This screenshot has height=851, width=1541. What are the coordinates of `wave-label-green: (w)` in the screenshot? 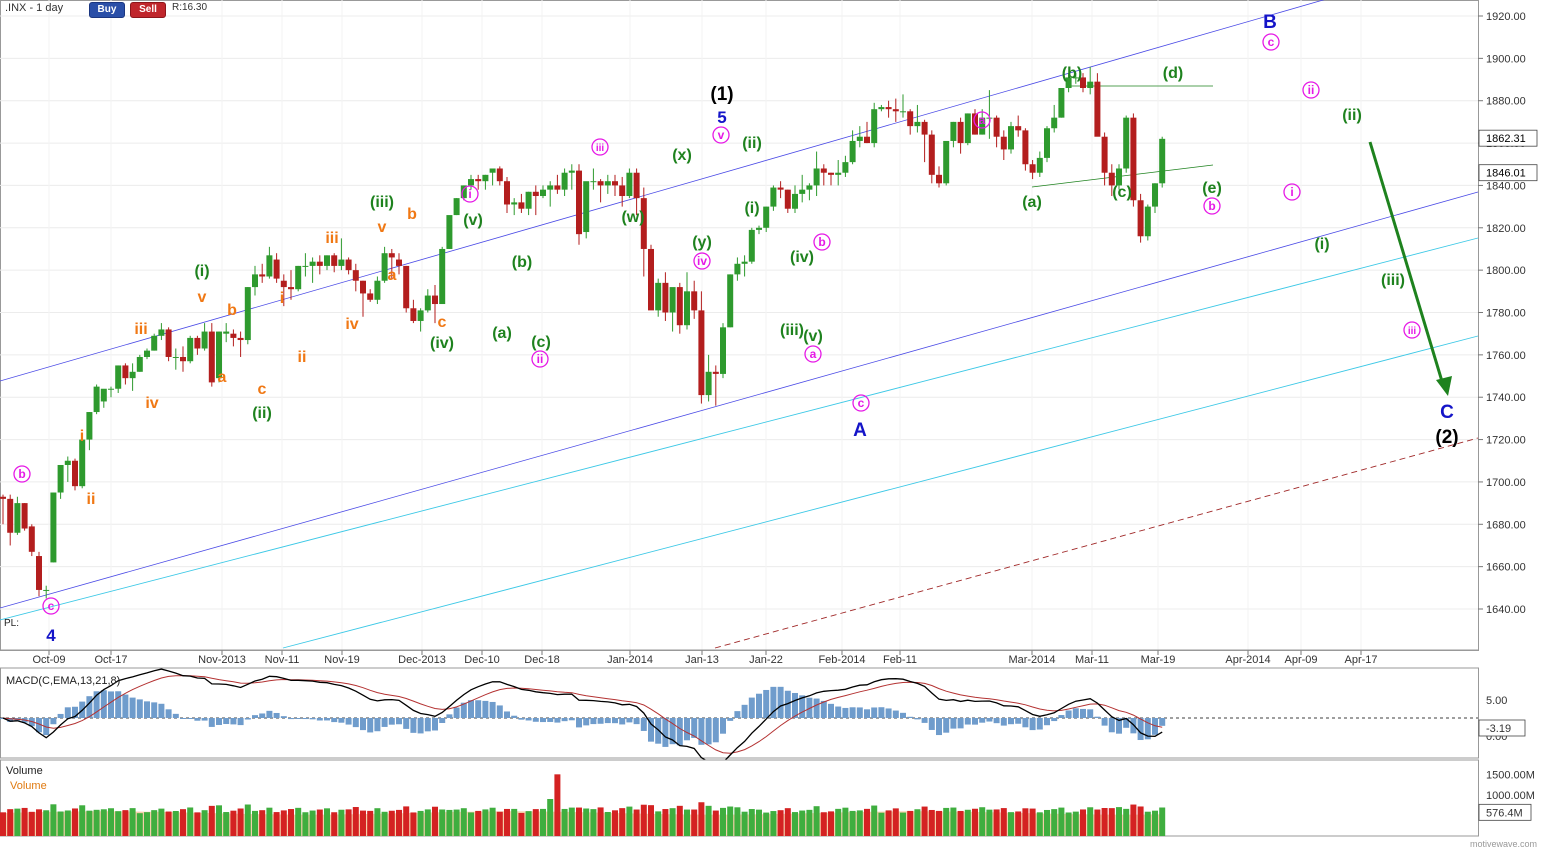 It's located at (632, 217).